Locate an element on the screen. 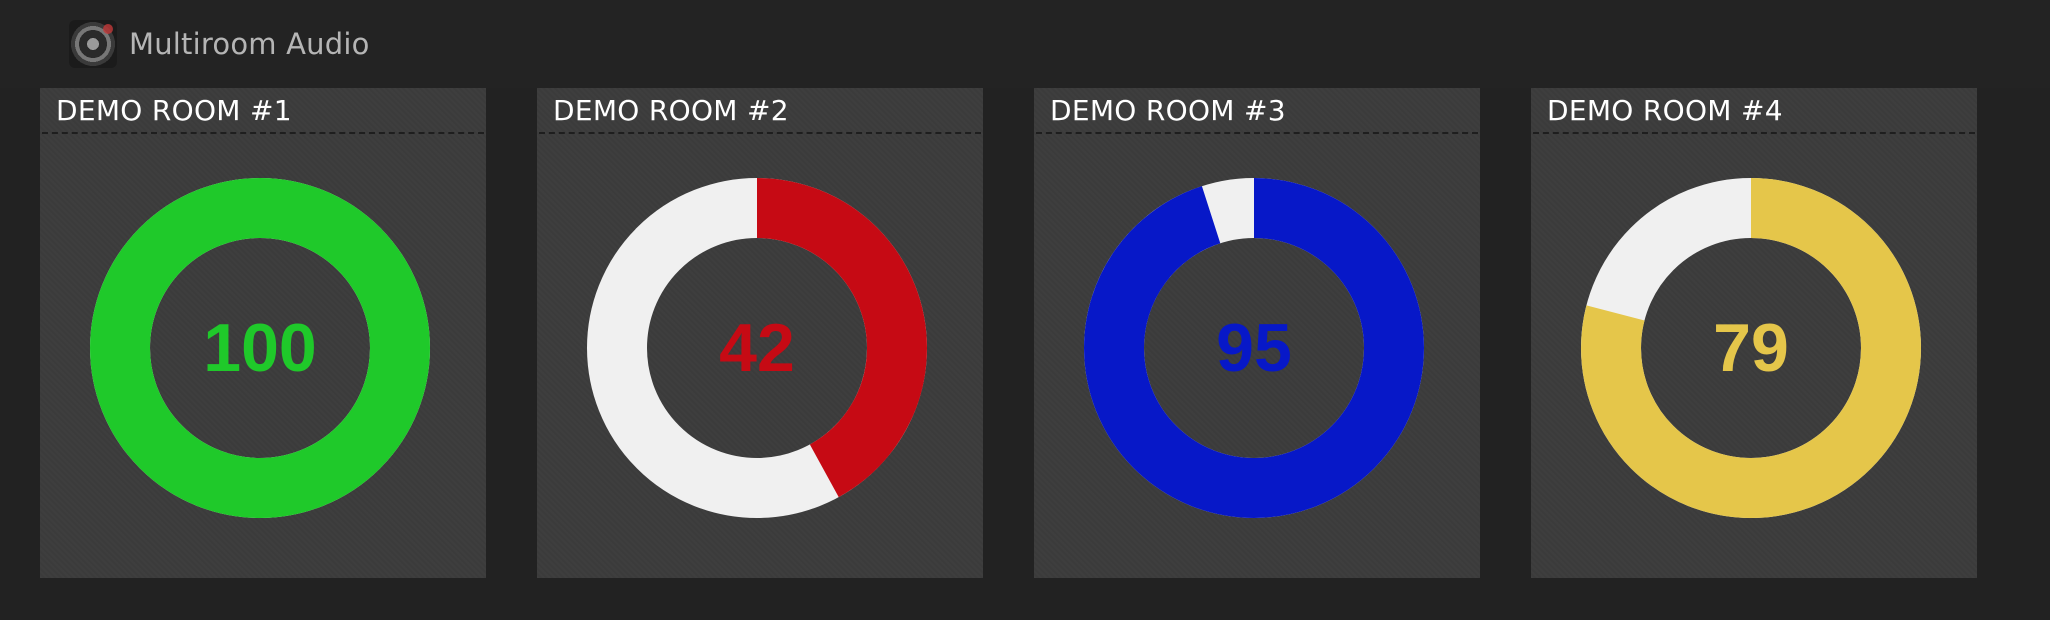 This screenshot has height=620, width=2050. room-header: DEMO ROOM #3 is located at coordinates (1257, 111).